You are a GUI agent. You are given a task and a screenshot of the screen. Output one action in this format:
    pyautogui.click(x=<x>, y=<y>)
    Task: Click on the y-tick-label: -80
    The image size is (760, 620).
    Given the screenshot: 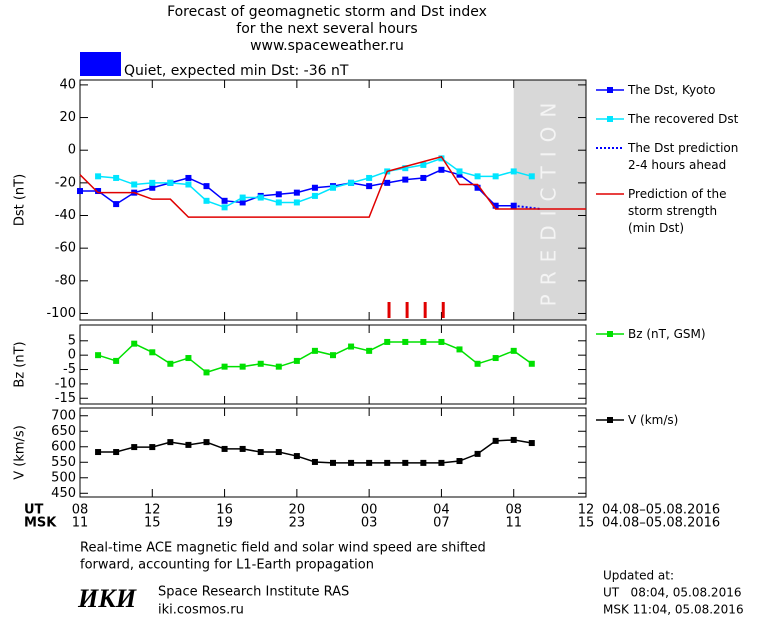 What is the action you would take?
    pyautogui.click(x=65, y=280)
    